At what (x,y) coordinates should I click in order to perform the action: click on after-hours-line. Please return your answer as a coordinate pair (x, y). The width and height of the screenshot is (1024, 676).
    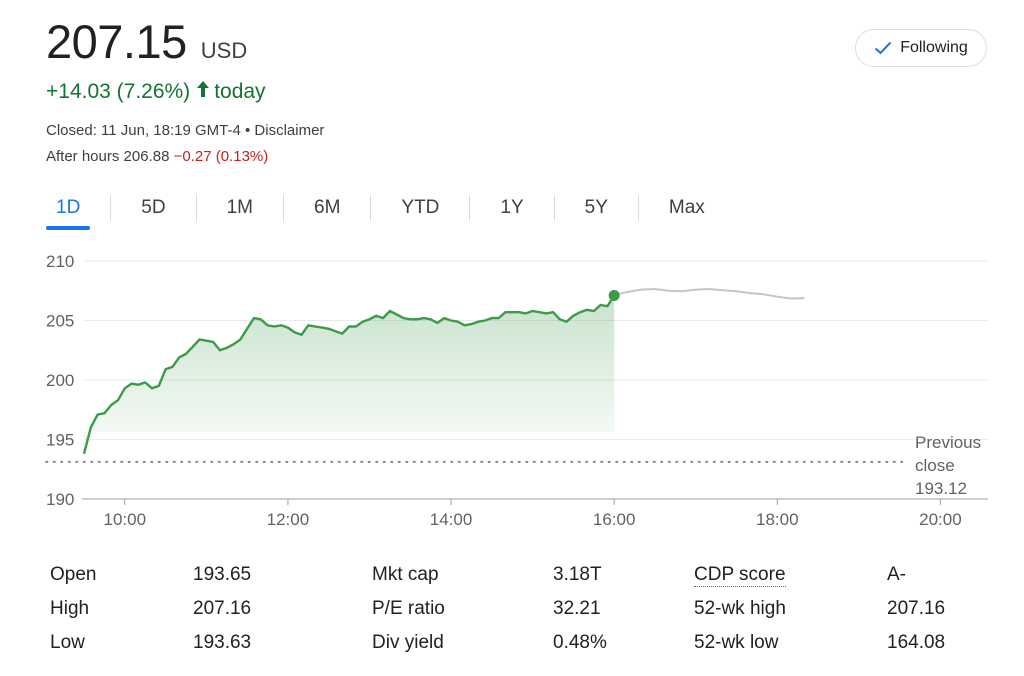
    Looking at the image, I should click on (709, 294).